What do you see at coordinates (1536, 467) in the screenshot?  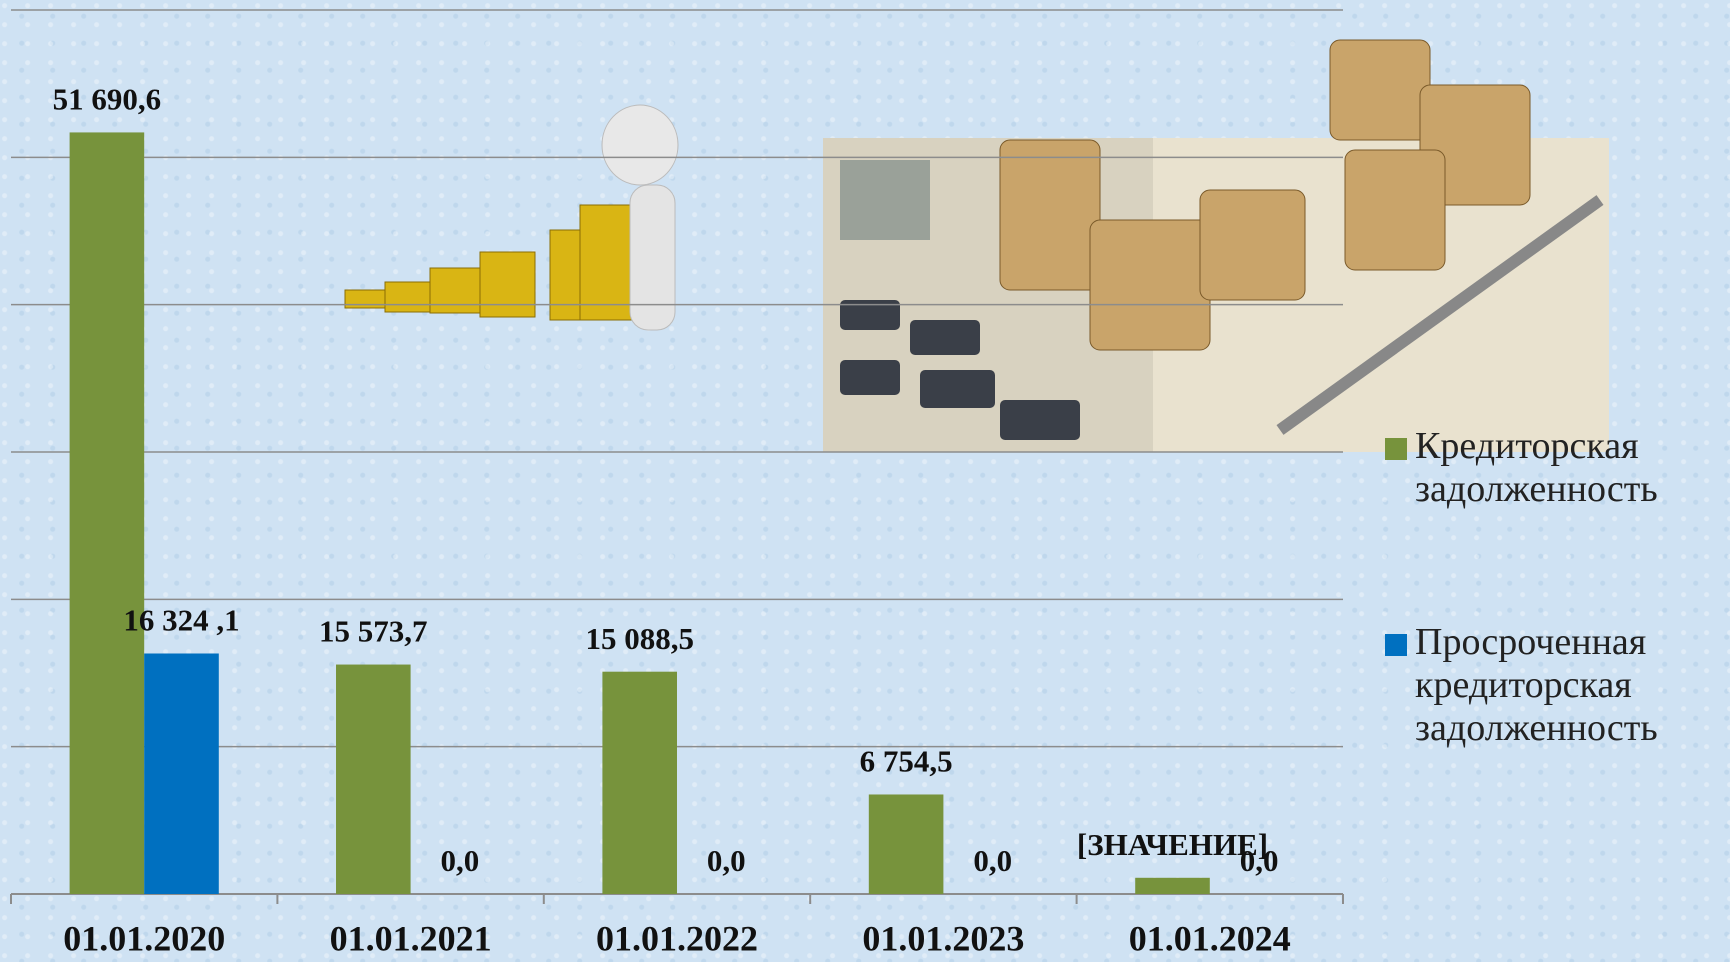 I see `legend-label: Кредиторская задолженность` at bounding box center [1536, 467].